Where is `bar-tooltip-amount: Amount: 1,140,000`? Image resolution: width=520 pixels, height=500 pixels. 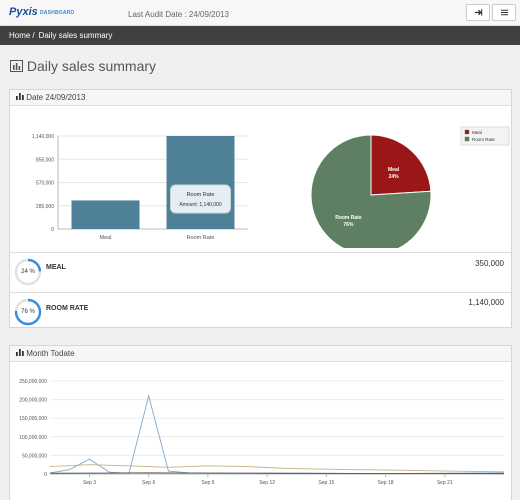 bar-tooltip-amount: Amount: 1,140,000 is located at coordinates (200, 205).